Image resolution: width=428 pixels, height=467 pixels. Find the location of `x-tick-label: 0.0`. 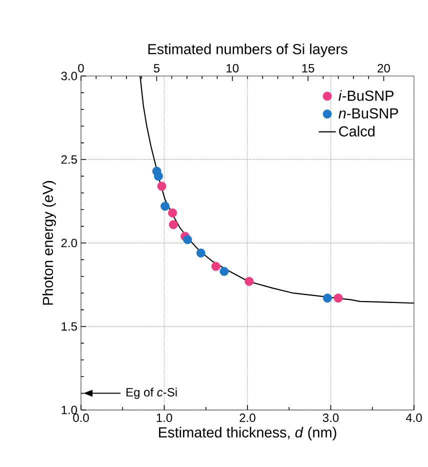

x-tick-label: 0.0 is located at coordinates (81, 418).